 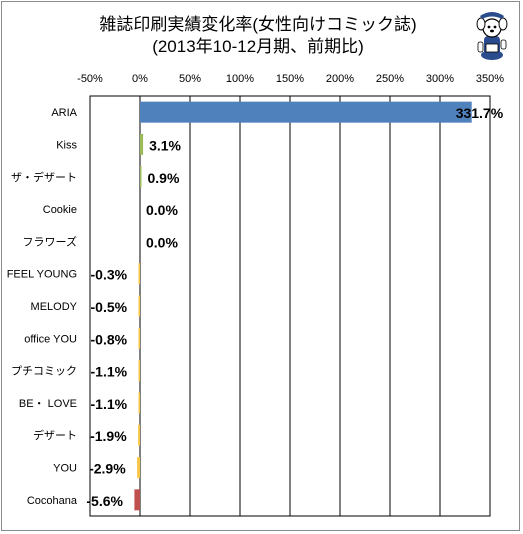 I want to click on category-label: BE・ LOVE, so click(x=48, y=404).